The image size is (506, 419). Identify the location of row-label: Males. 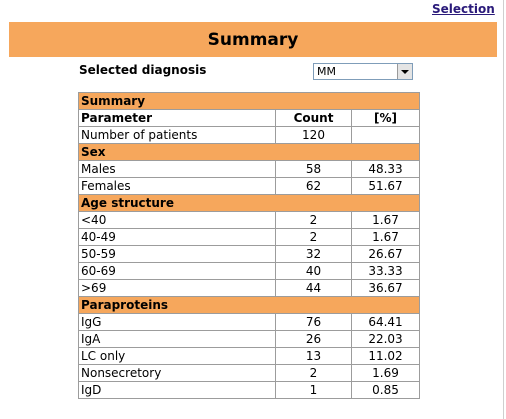
(177, 169).